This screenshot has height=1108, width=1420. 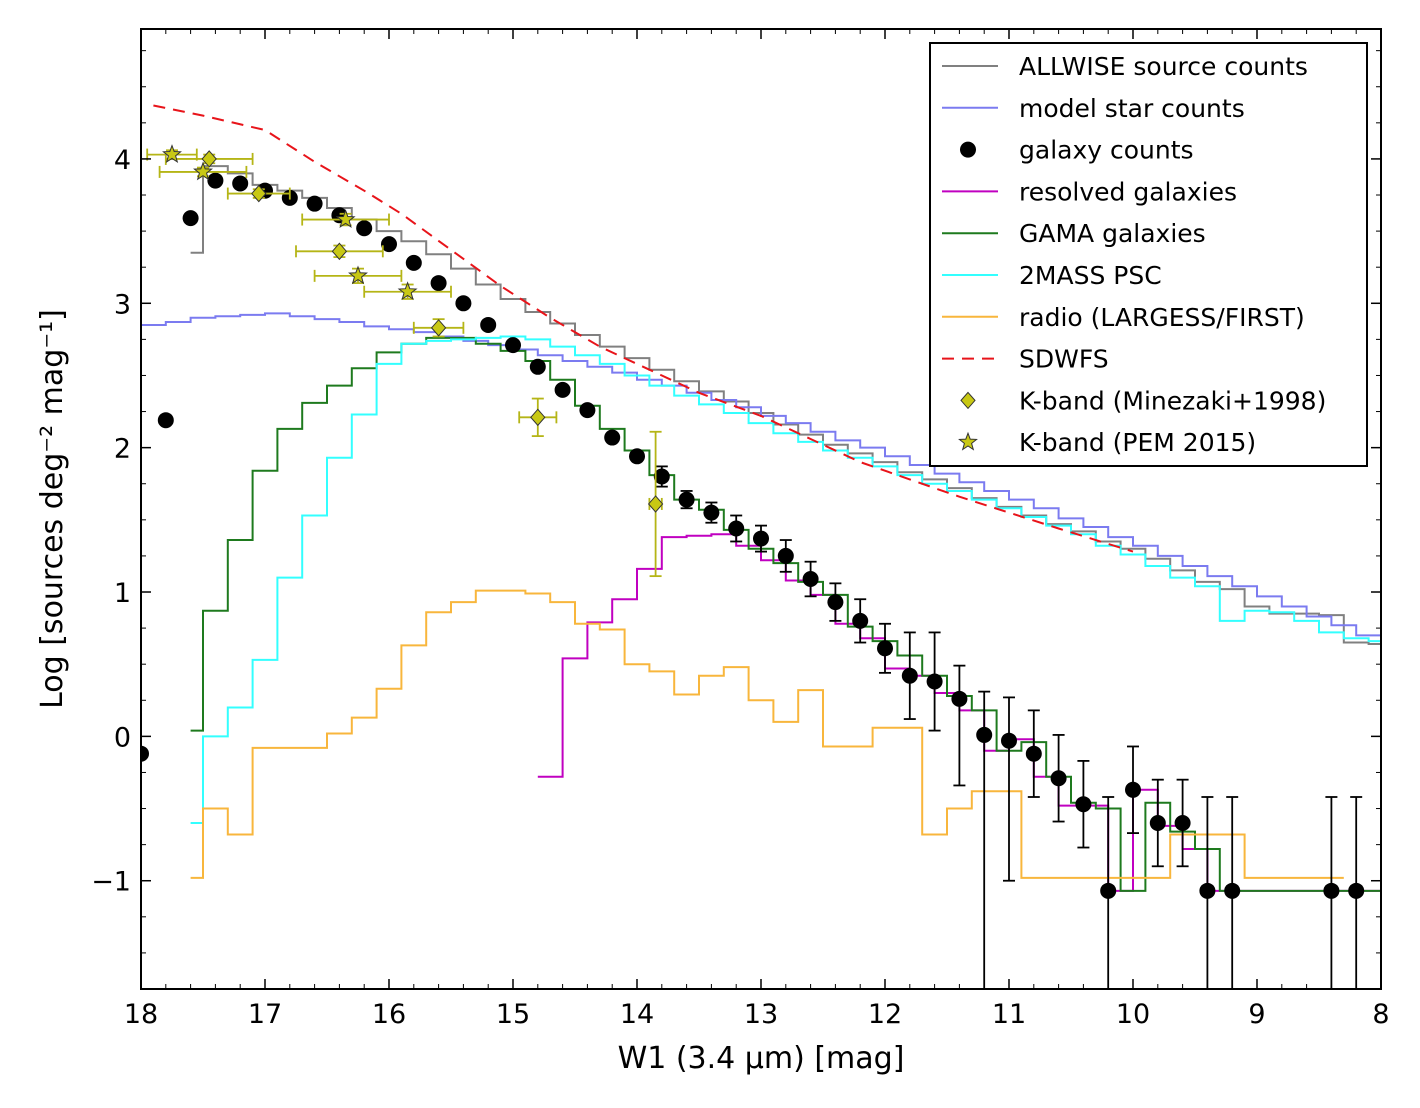 I want to click on x-tick-label: 15, so click(x=513, y=1014).